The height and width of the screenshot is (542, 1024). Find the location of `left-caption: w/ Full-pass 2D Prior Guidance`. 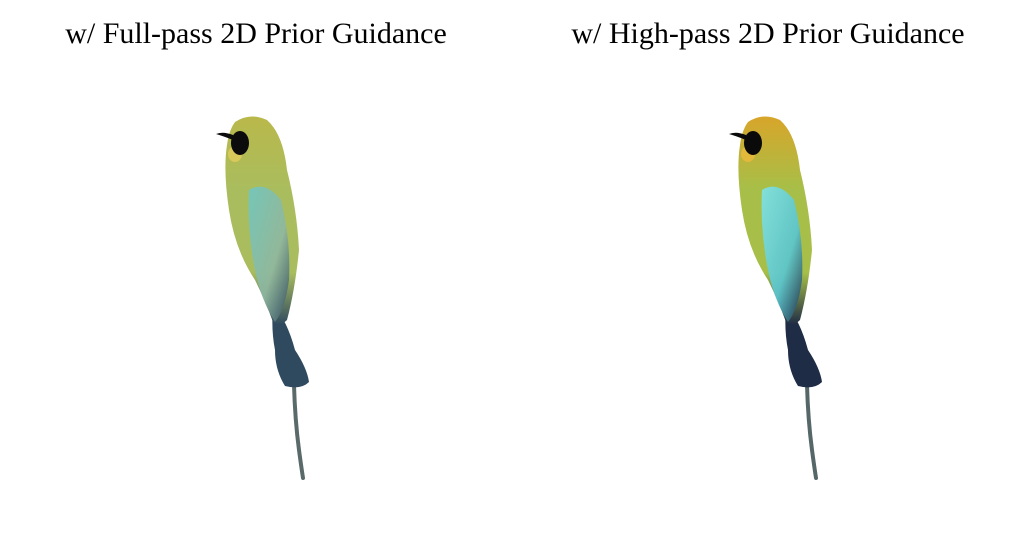

left-caption: w/ Full-pass 2D Prior Guidance is located at coordinates (256, 33).